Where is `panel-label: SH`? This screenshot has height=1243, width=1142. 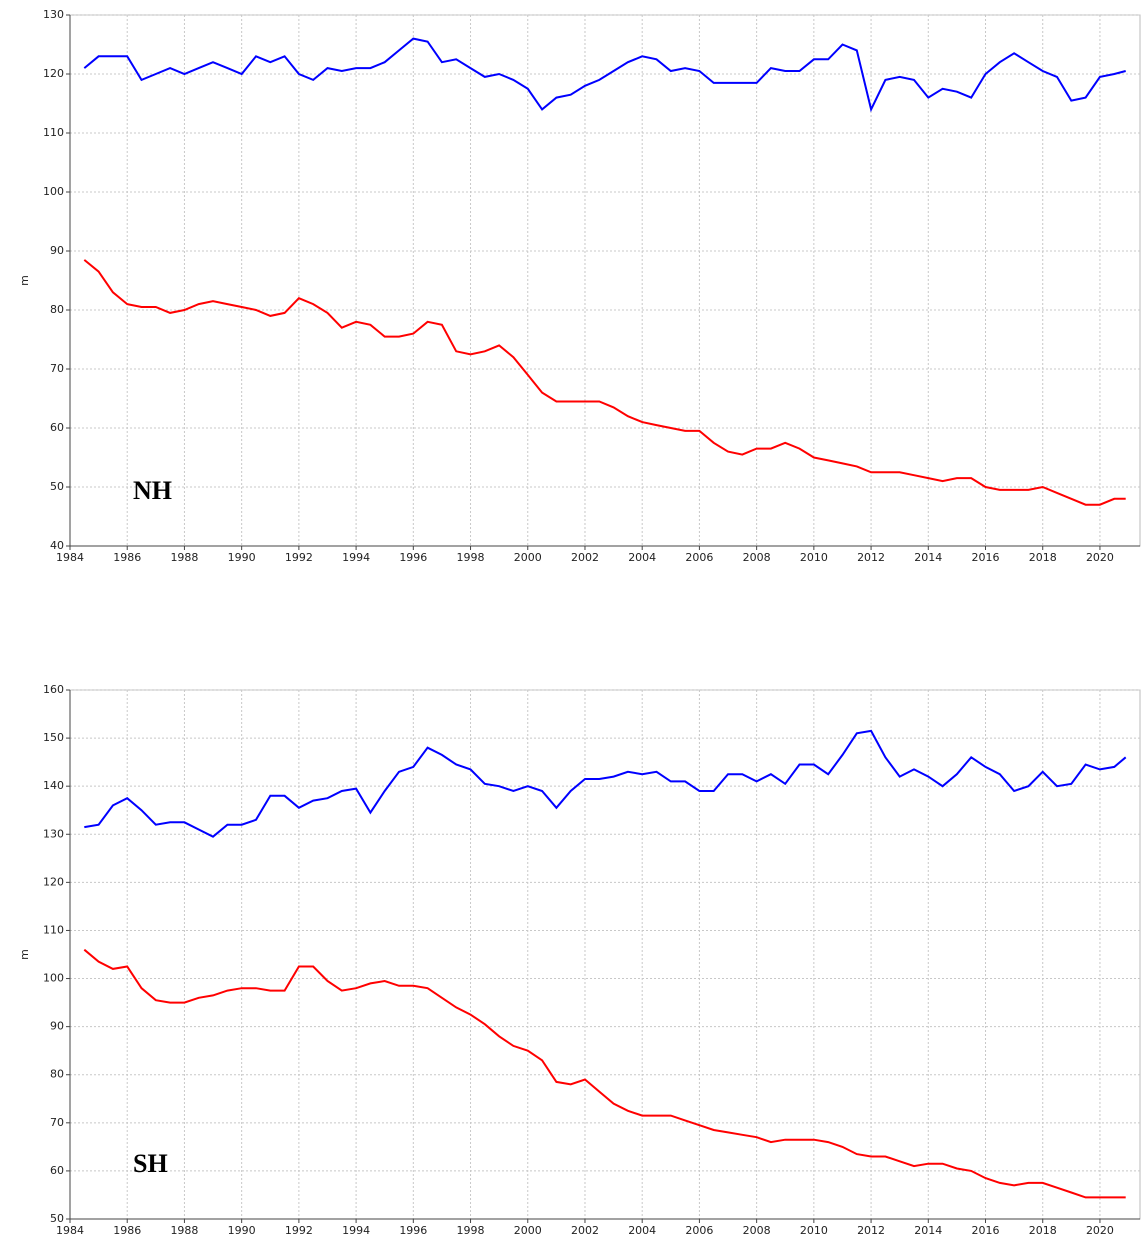 panel-label: SH is located at coordinates (150, 1163).